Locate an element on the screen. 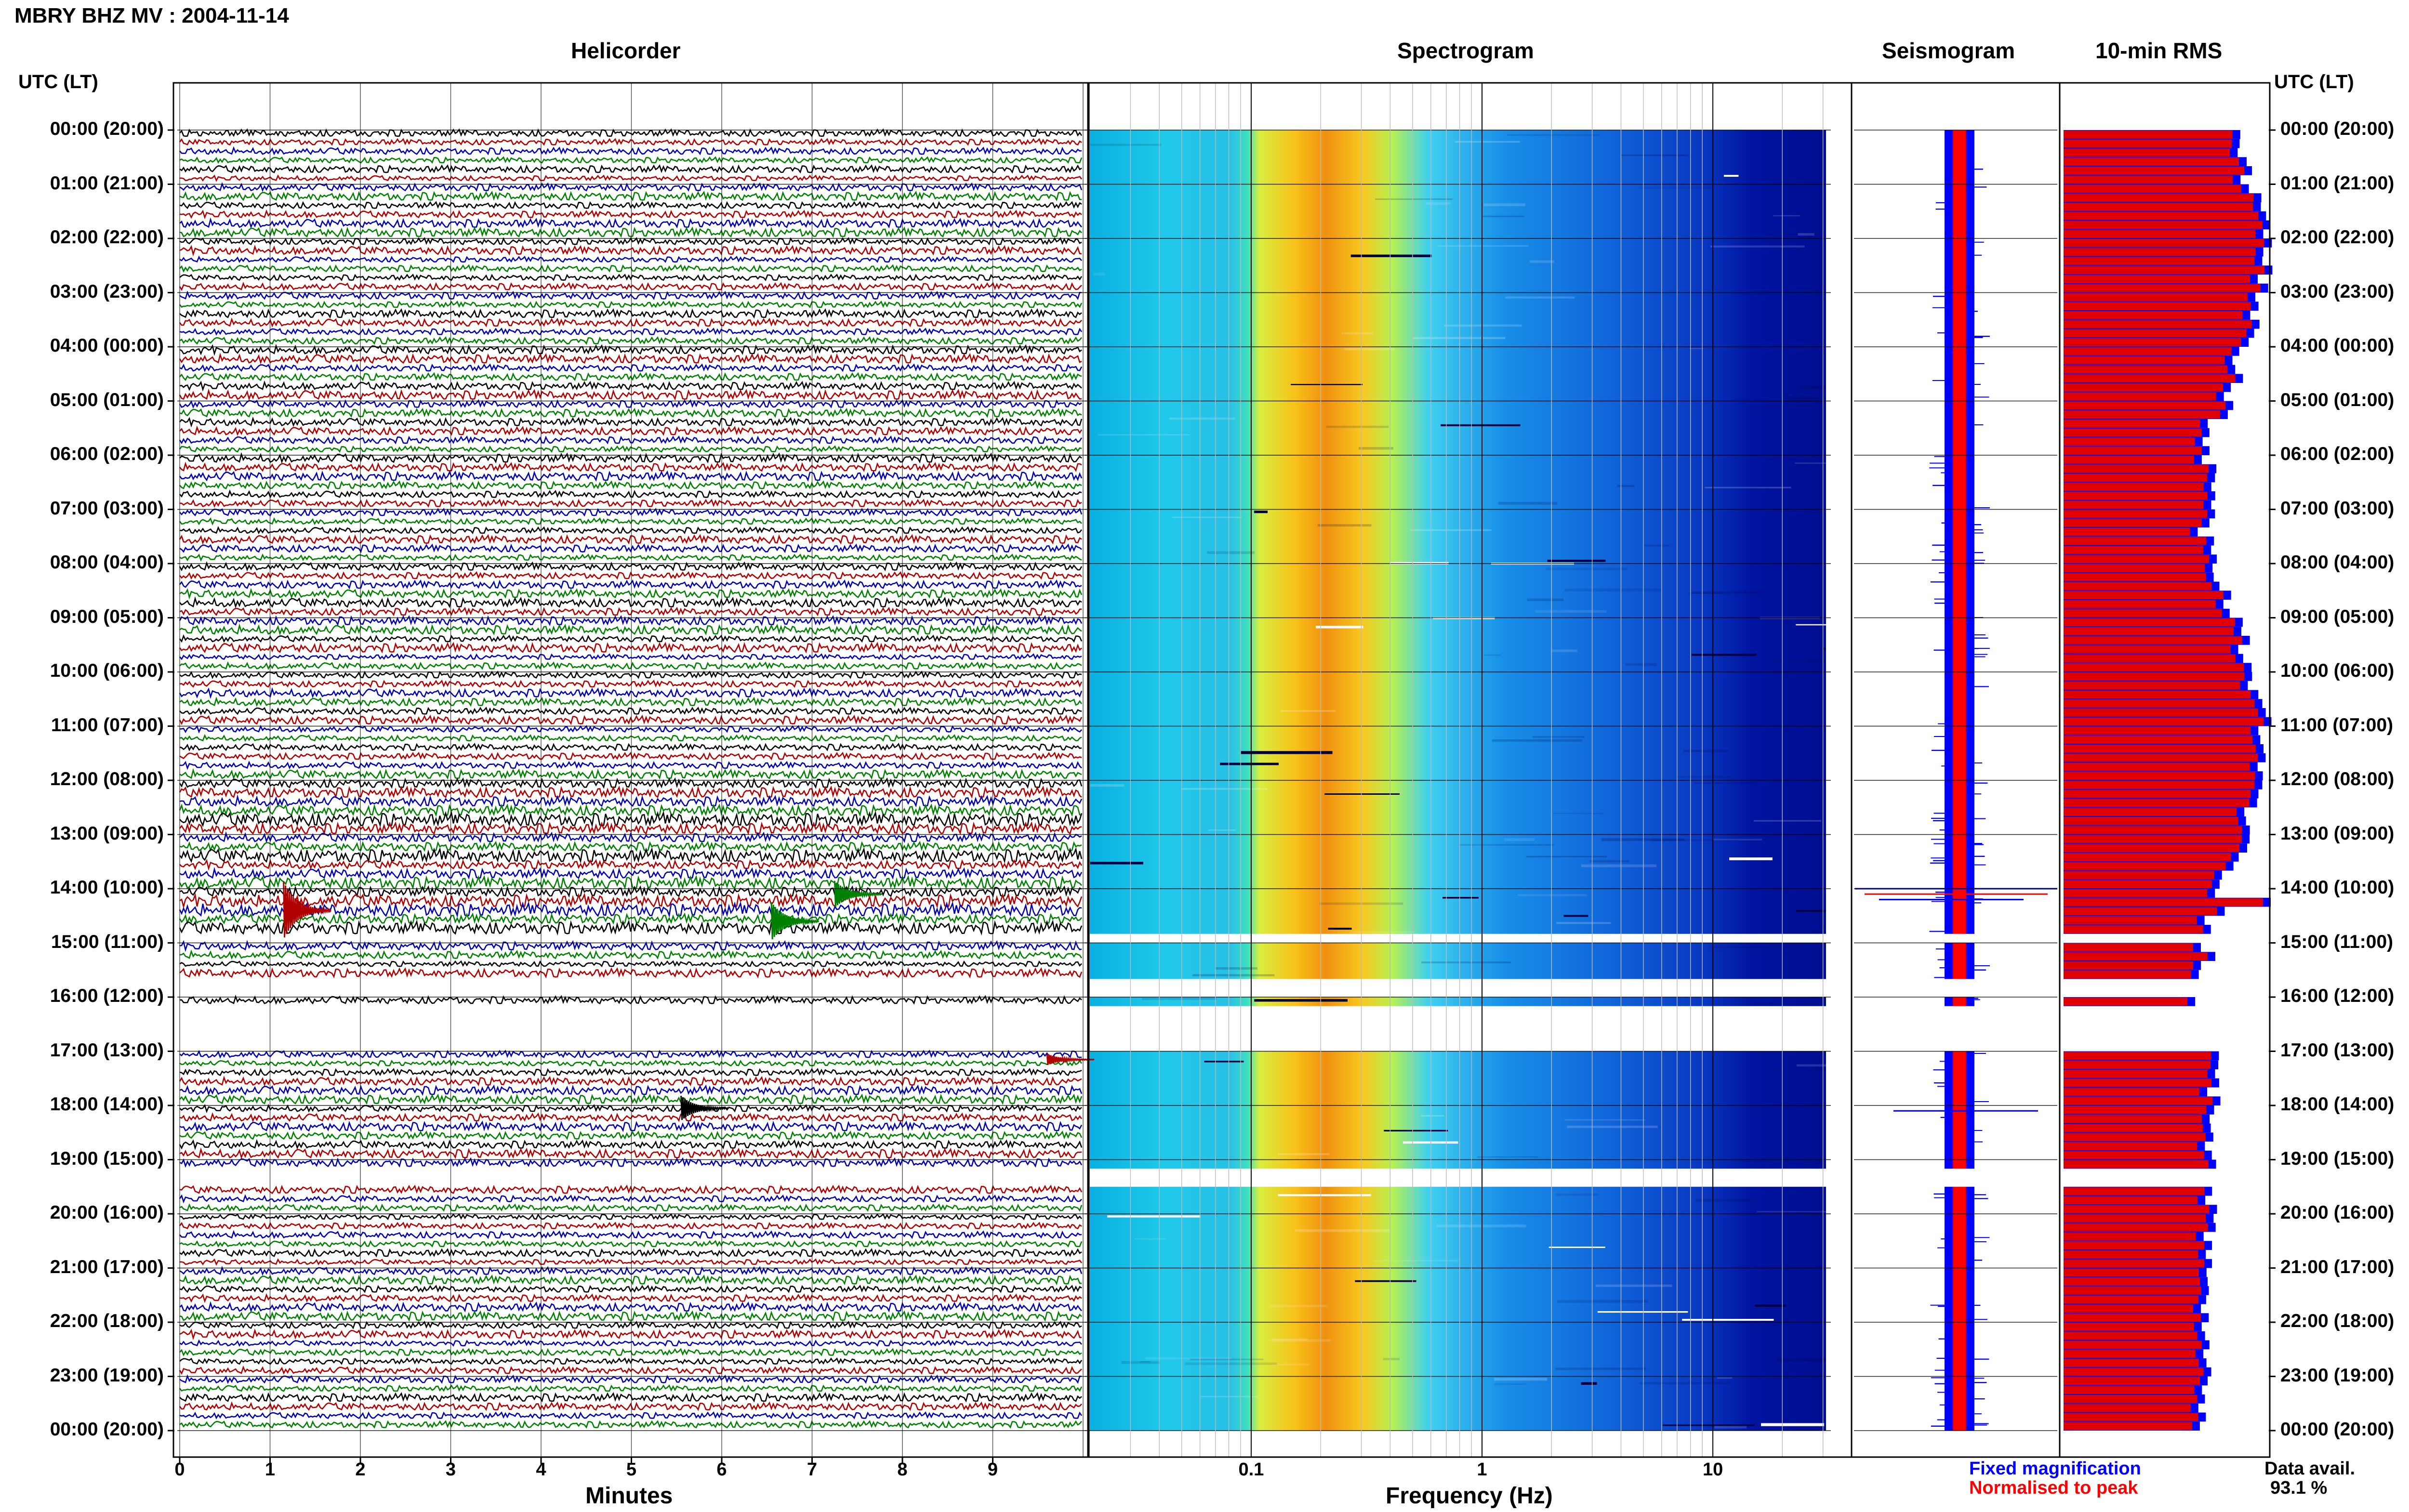 The image size is (2409, 1512). time-tick-label-left: 05:00 (01:00) is located at coordinates (107, 399).